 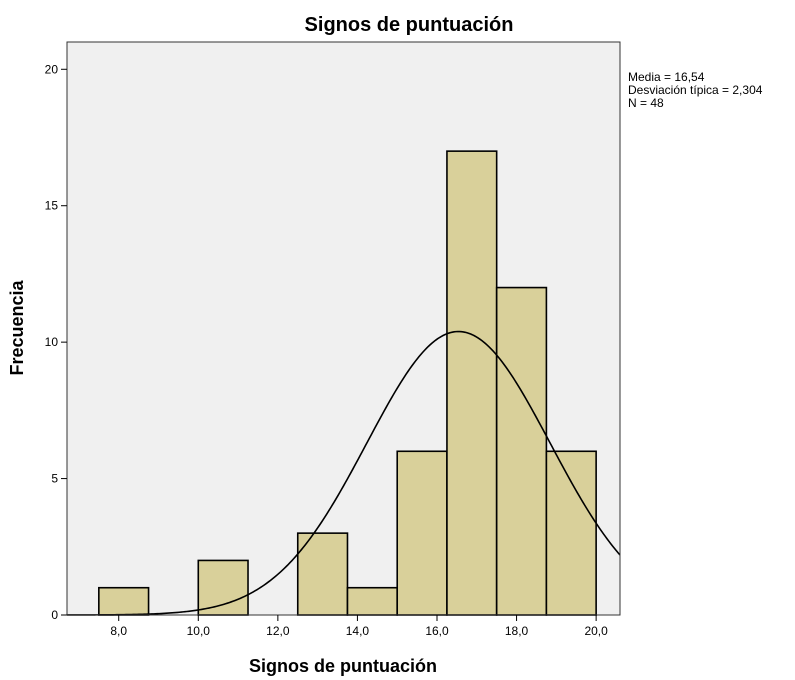 What do you see at coordinates (596, 631) in the screenshot?
I see `x-tick-label-6: 20,0` at bounding box center [596, 631].